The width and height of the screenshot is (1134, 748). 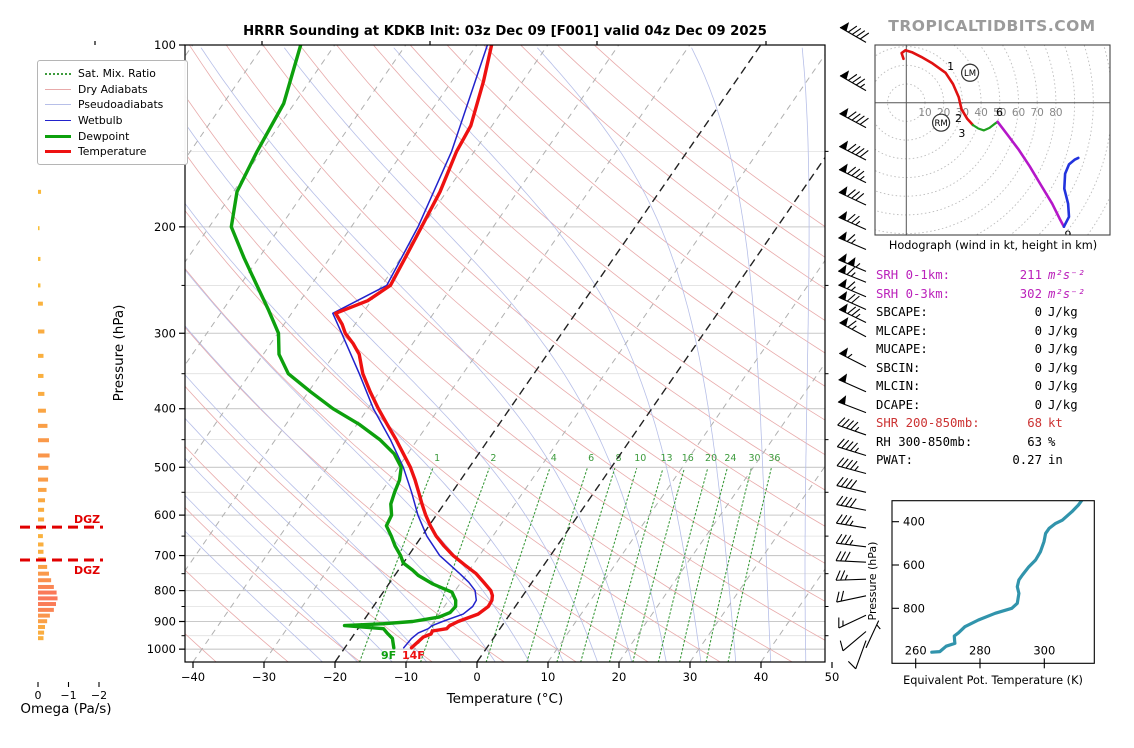 I want to click on svg-text: −10, so click(x=406, y=677).